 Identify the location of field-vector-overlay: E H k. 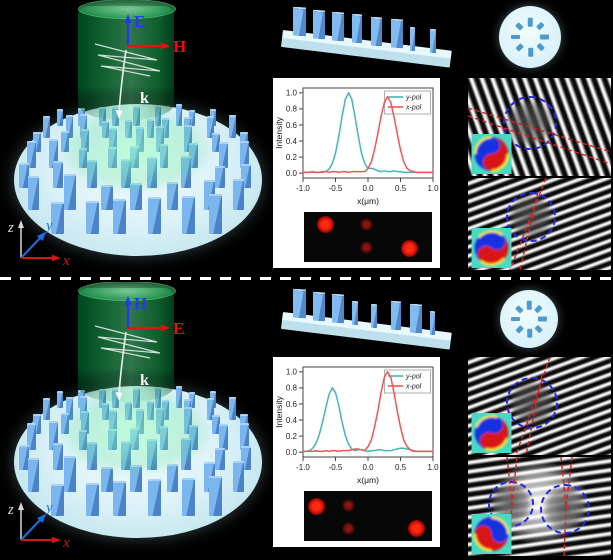
(140, 65).